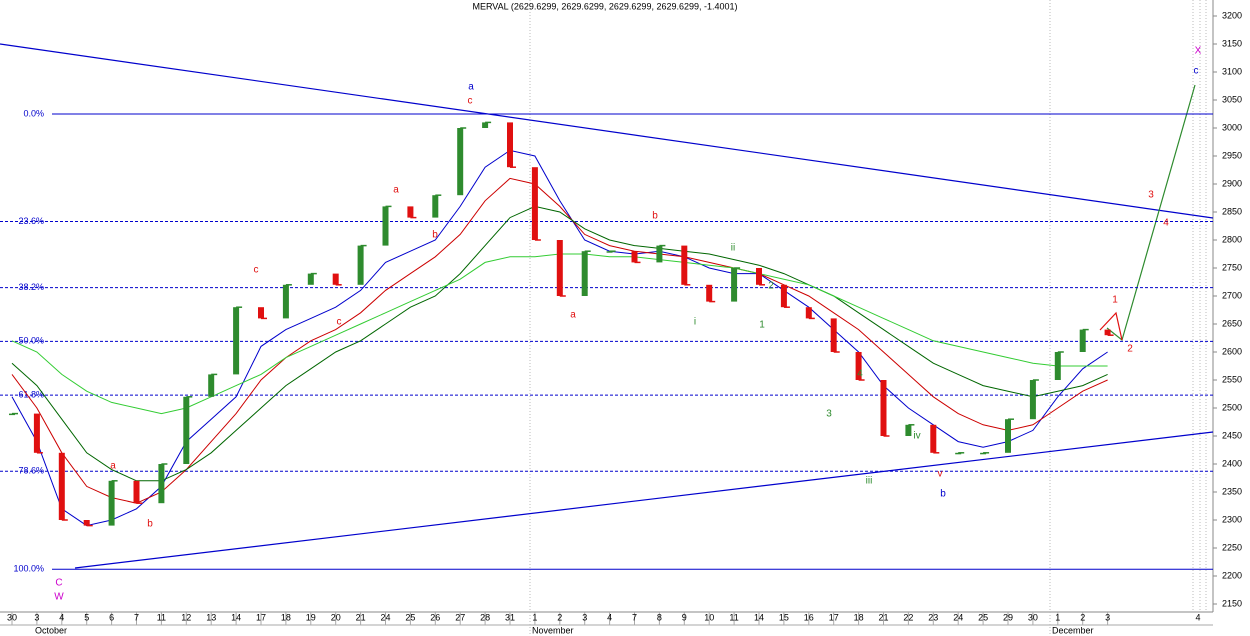 This screenshot has width=1250, height=636. Describe the element at coordinates (1232, 43) in the screenshot. I see `y-tick-label: 3150` at that location.